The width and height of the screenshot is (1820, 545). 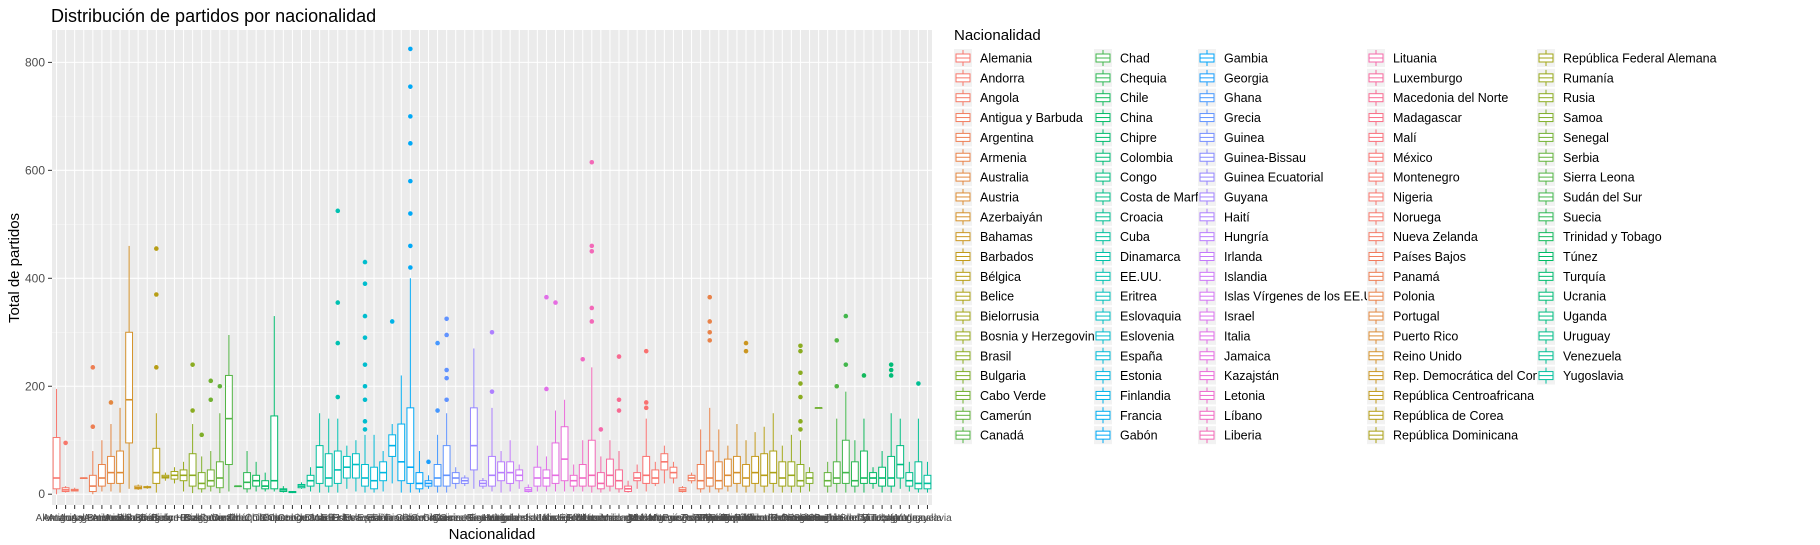 What do you see at coordinates (1265, 158) in the screenshot?
I see `legend-label: Guinea-Bissau` at bounding box center [1265, 158].